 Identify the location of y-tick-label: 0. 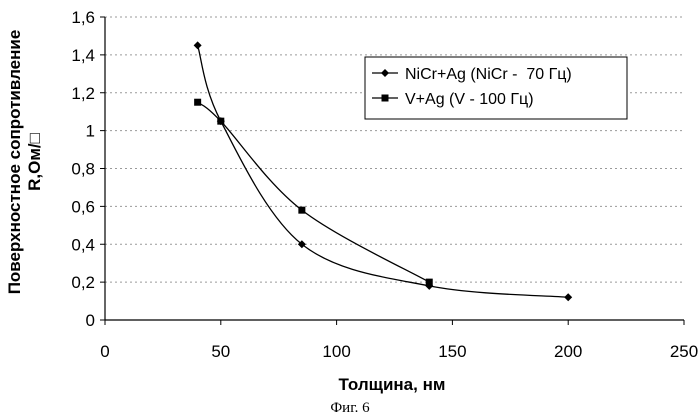
(90, 320).